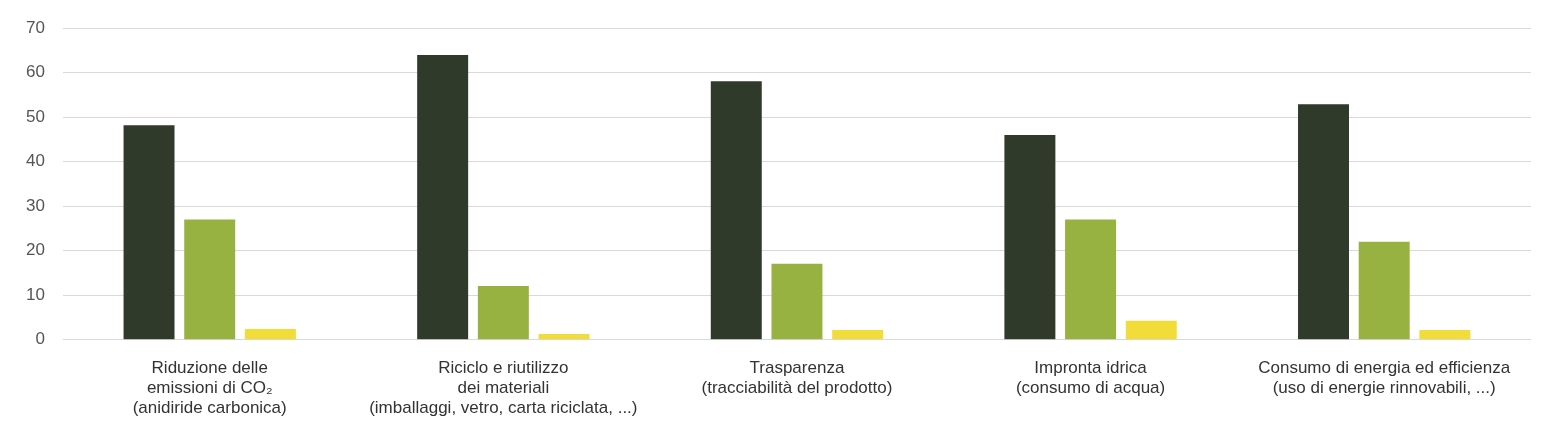  Describe the element at coordinates (35, 250) in the screenshot. I see `y-tick-label: 20` at that location.